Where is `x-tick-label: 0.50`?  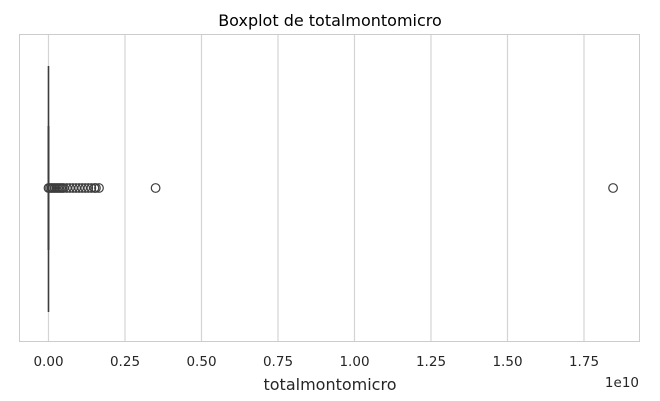
x-tick-label: 0.50 is located at coordinates (201, 362).